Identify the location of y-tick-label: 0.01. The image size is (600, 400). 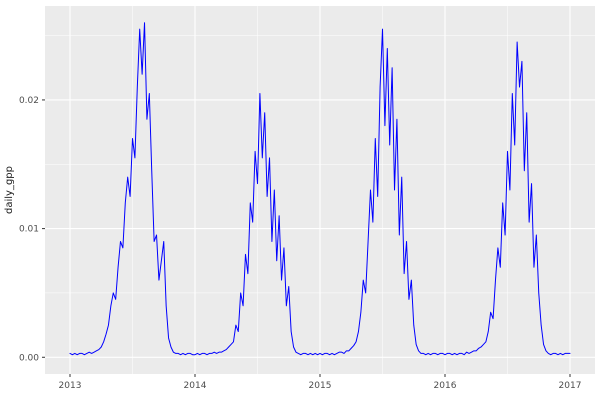
(29, 230).